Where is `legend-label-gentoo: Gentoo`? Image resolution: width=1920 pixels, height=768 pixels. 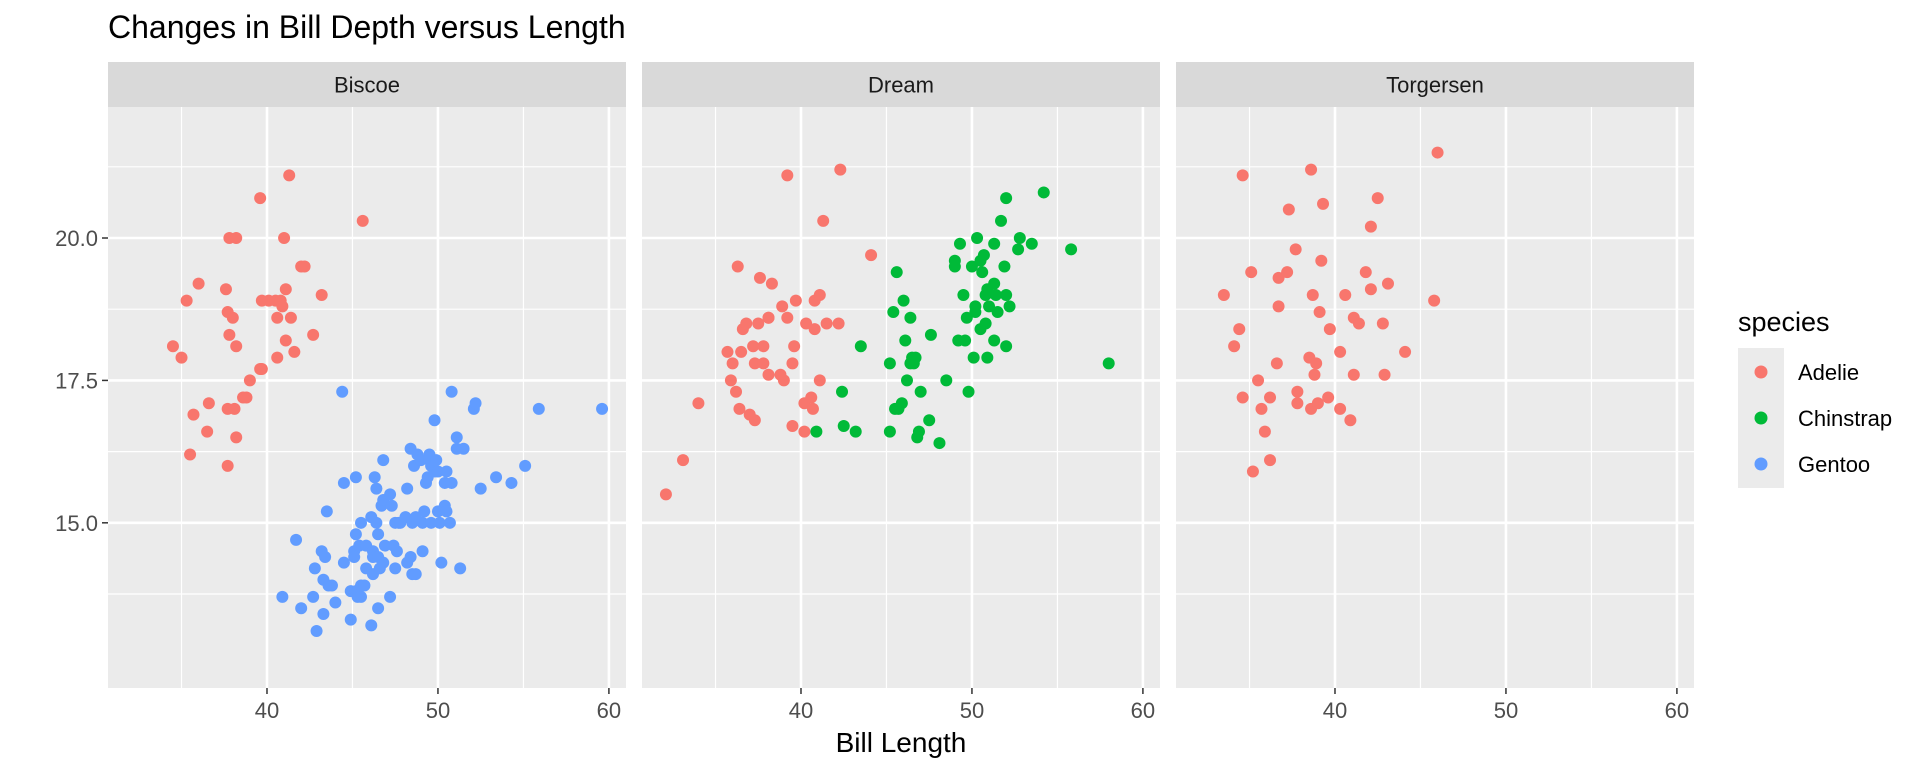
legend-label-gentoo: Gentoo is located at coordinates (1834, 464).